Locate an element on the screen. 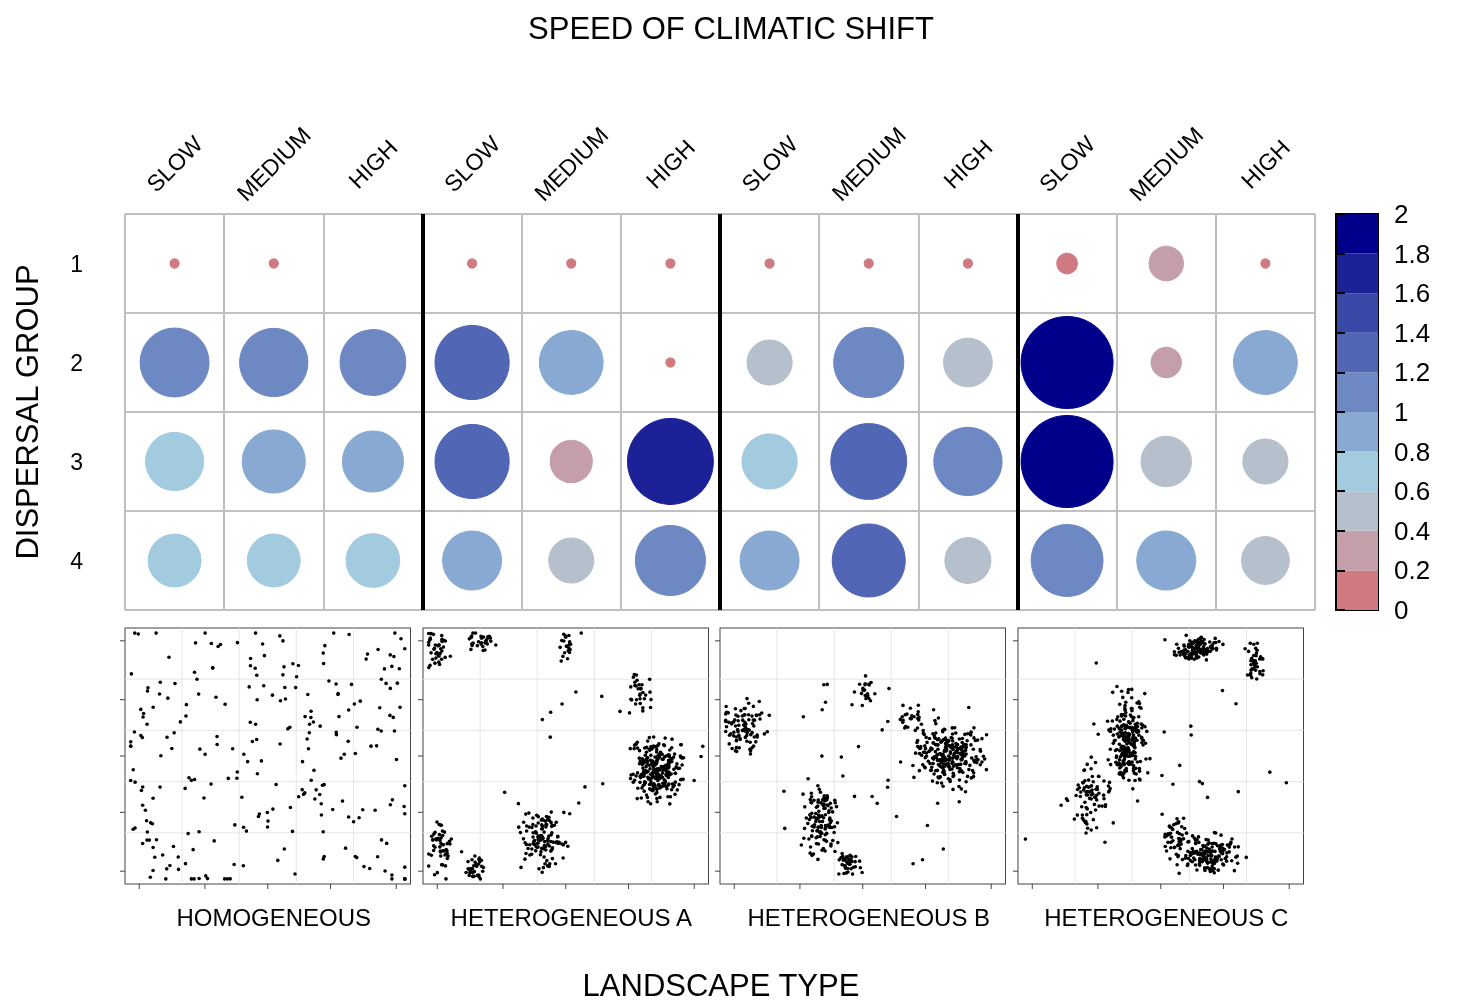 The image size is (1462, 1003). text: HETEROGENEOUS C is located at coordinates (1166, 917).